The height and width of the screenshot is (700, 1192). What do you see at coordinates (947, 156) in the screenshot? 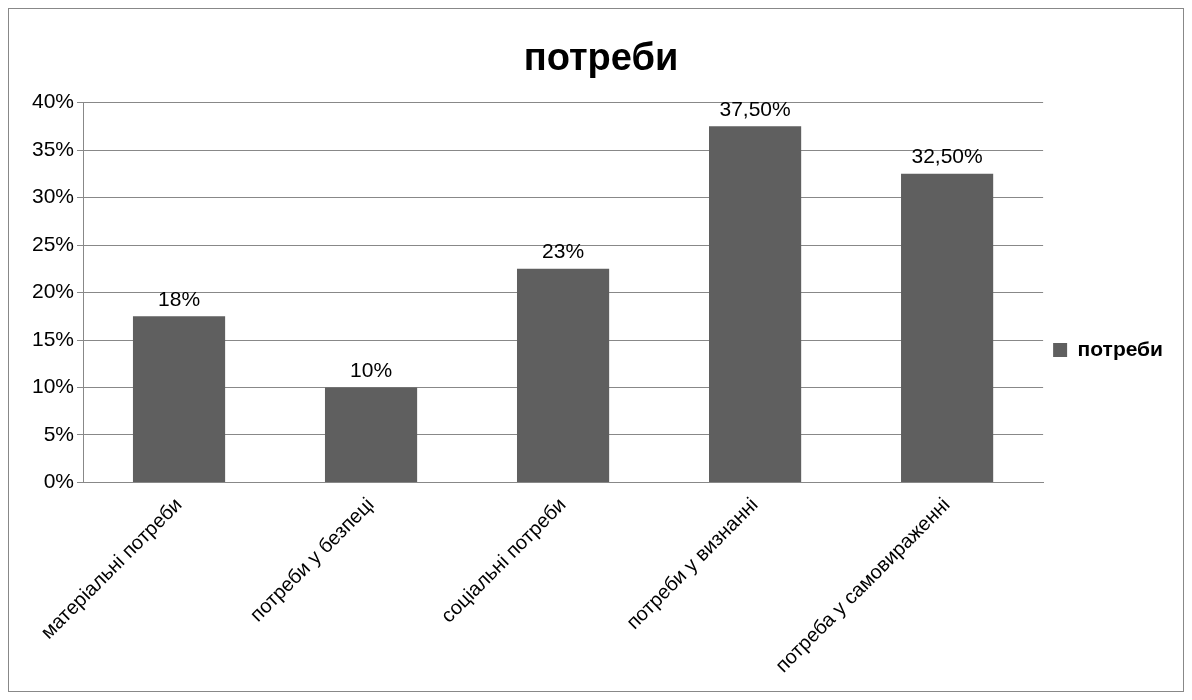
I see `data-label: 32,50%` at bounding box center [947, 156].